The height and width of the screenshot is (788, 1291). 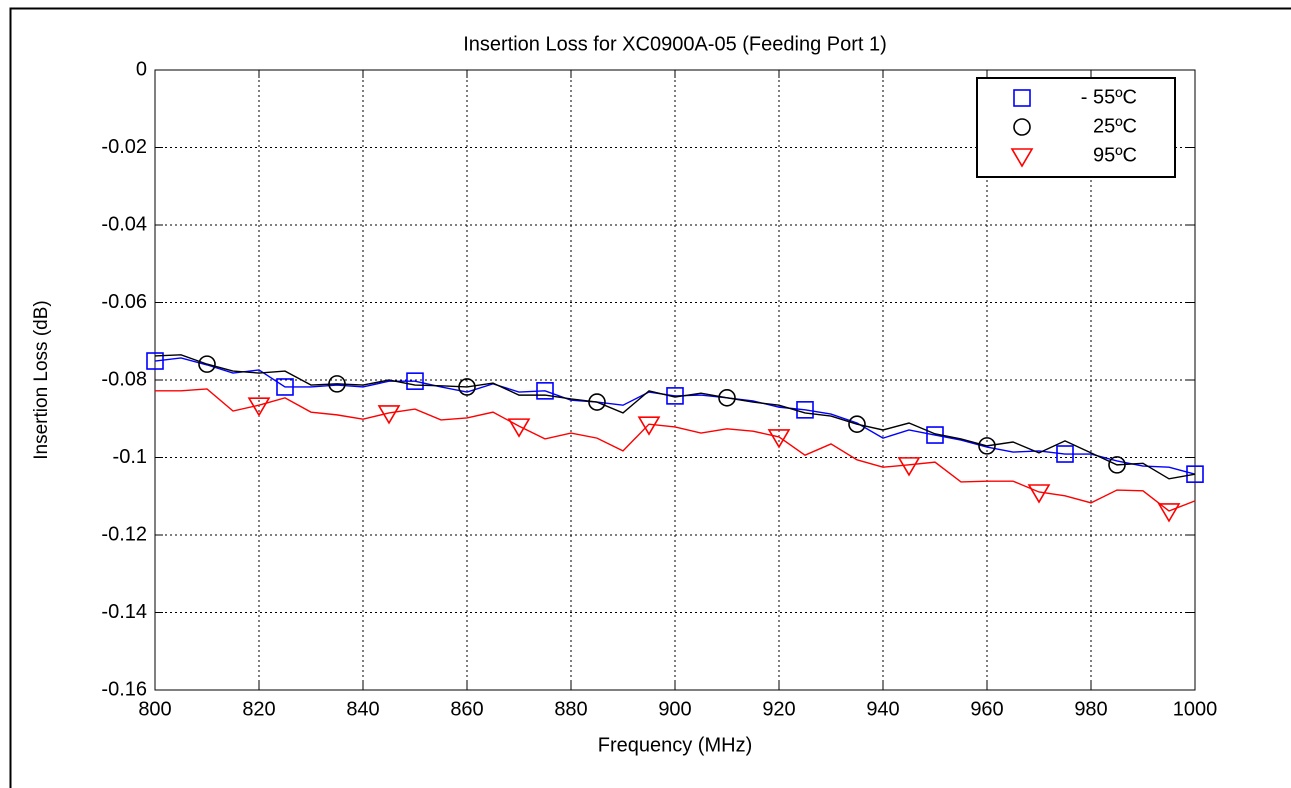 What do you see at coordinates (130, 457) in the screenshot?
I see `y-tick-label: -0.1` at bounding box center [130, 457].